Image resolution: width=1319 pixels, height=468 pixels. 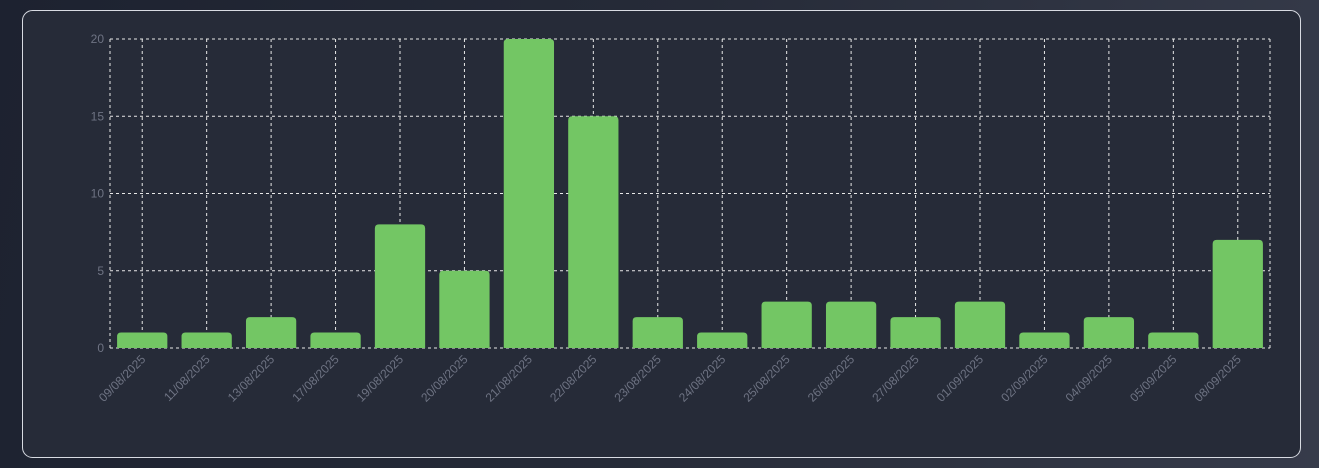 What do you see at coordinates (100, 348) in the screenshot?
I see `y-tick-label: 0` at bounding box center [100, 348].